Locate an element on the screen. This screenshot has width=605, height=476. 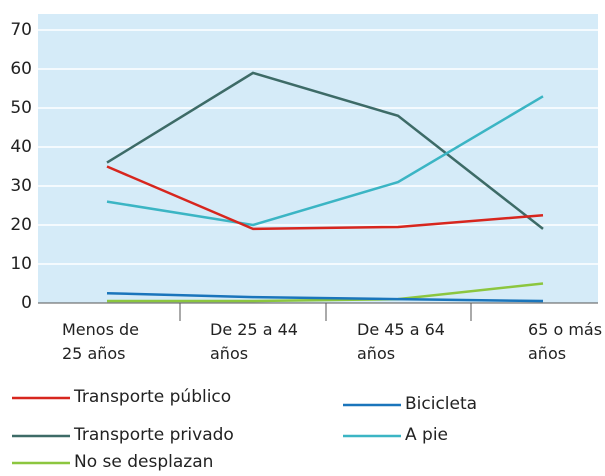
y-tick-label: 60 is located at coordinates (21, 69).